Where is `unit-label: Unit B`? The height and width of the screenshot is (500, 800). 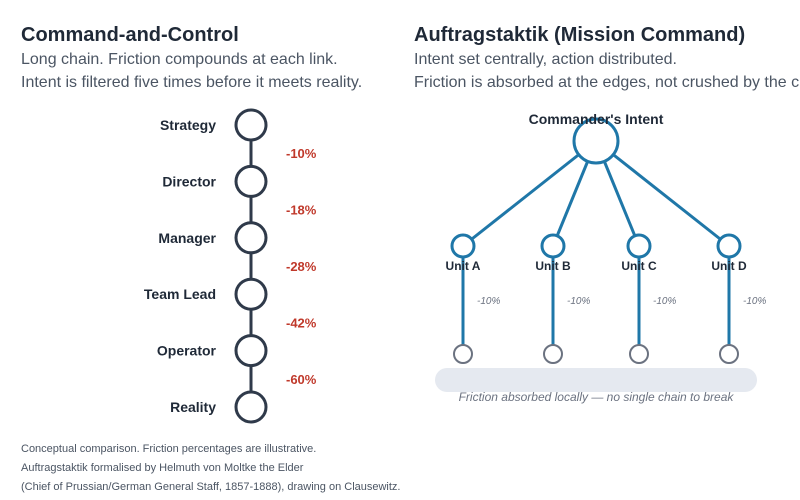 unit-label: Unit B is located at coordinates (553, 266).